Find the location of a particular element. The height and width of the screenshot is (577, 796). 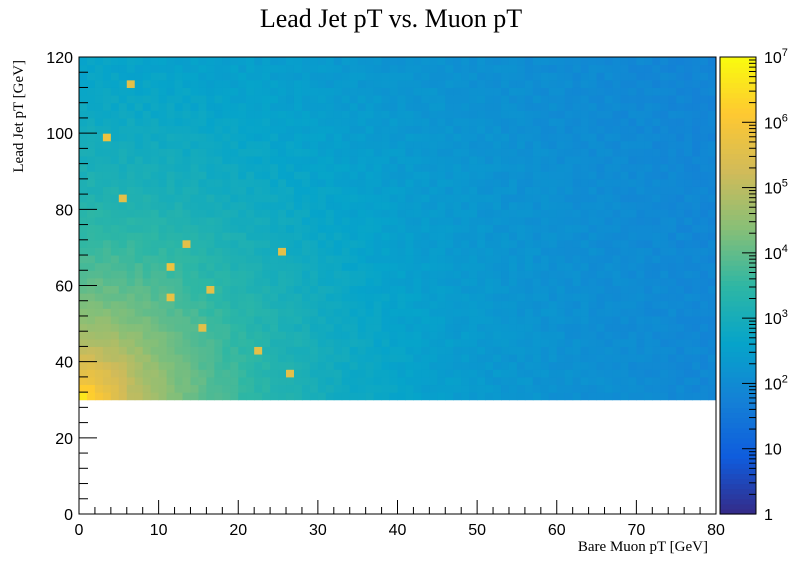

color-scale-tick-label: 10⁴ is located at coordinates (776, 253).